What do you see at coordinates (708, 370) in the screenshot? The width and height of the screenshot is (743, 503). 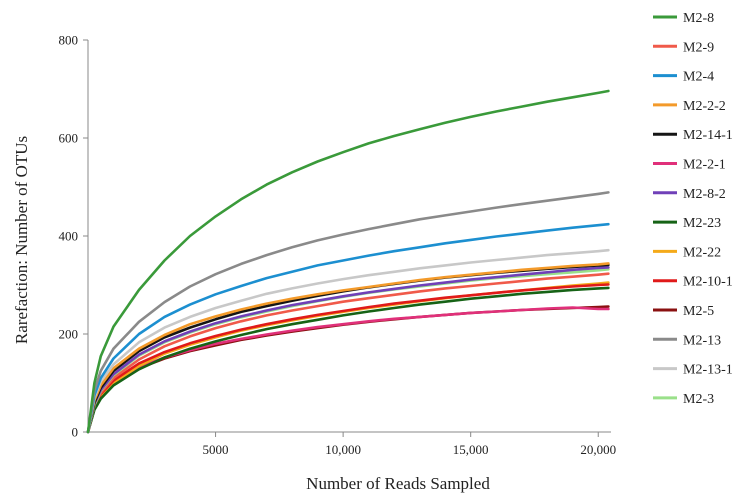 I see `legend-label-m2-13-1: M2-13-1` at bounding box center [708, 370].